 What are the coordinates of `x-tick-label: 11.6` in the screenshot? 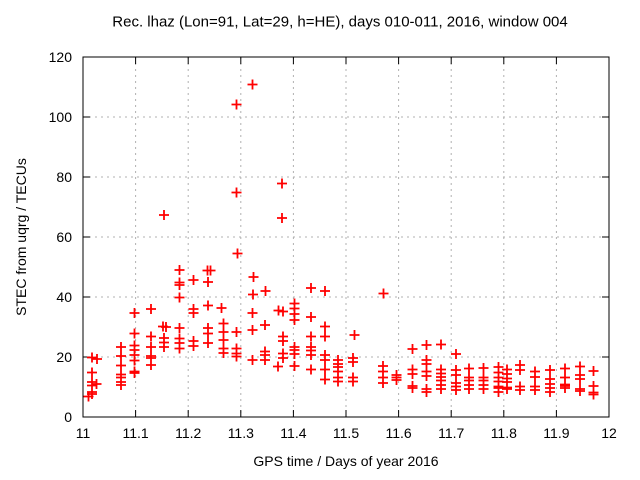 It's located at (398, 433).